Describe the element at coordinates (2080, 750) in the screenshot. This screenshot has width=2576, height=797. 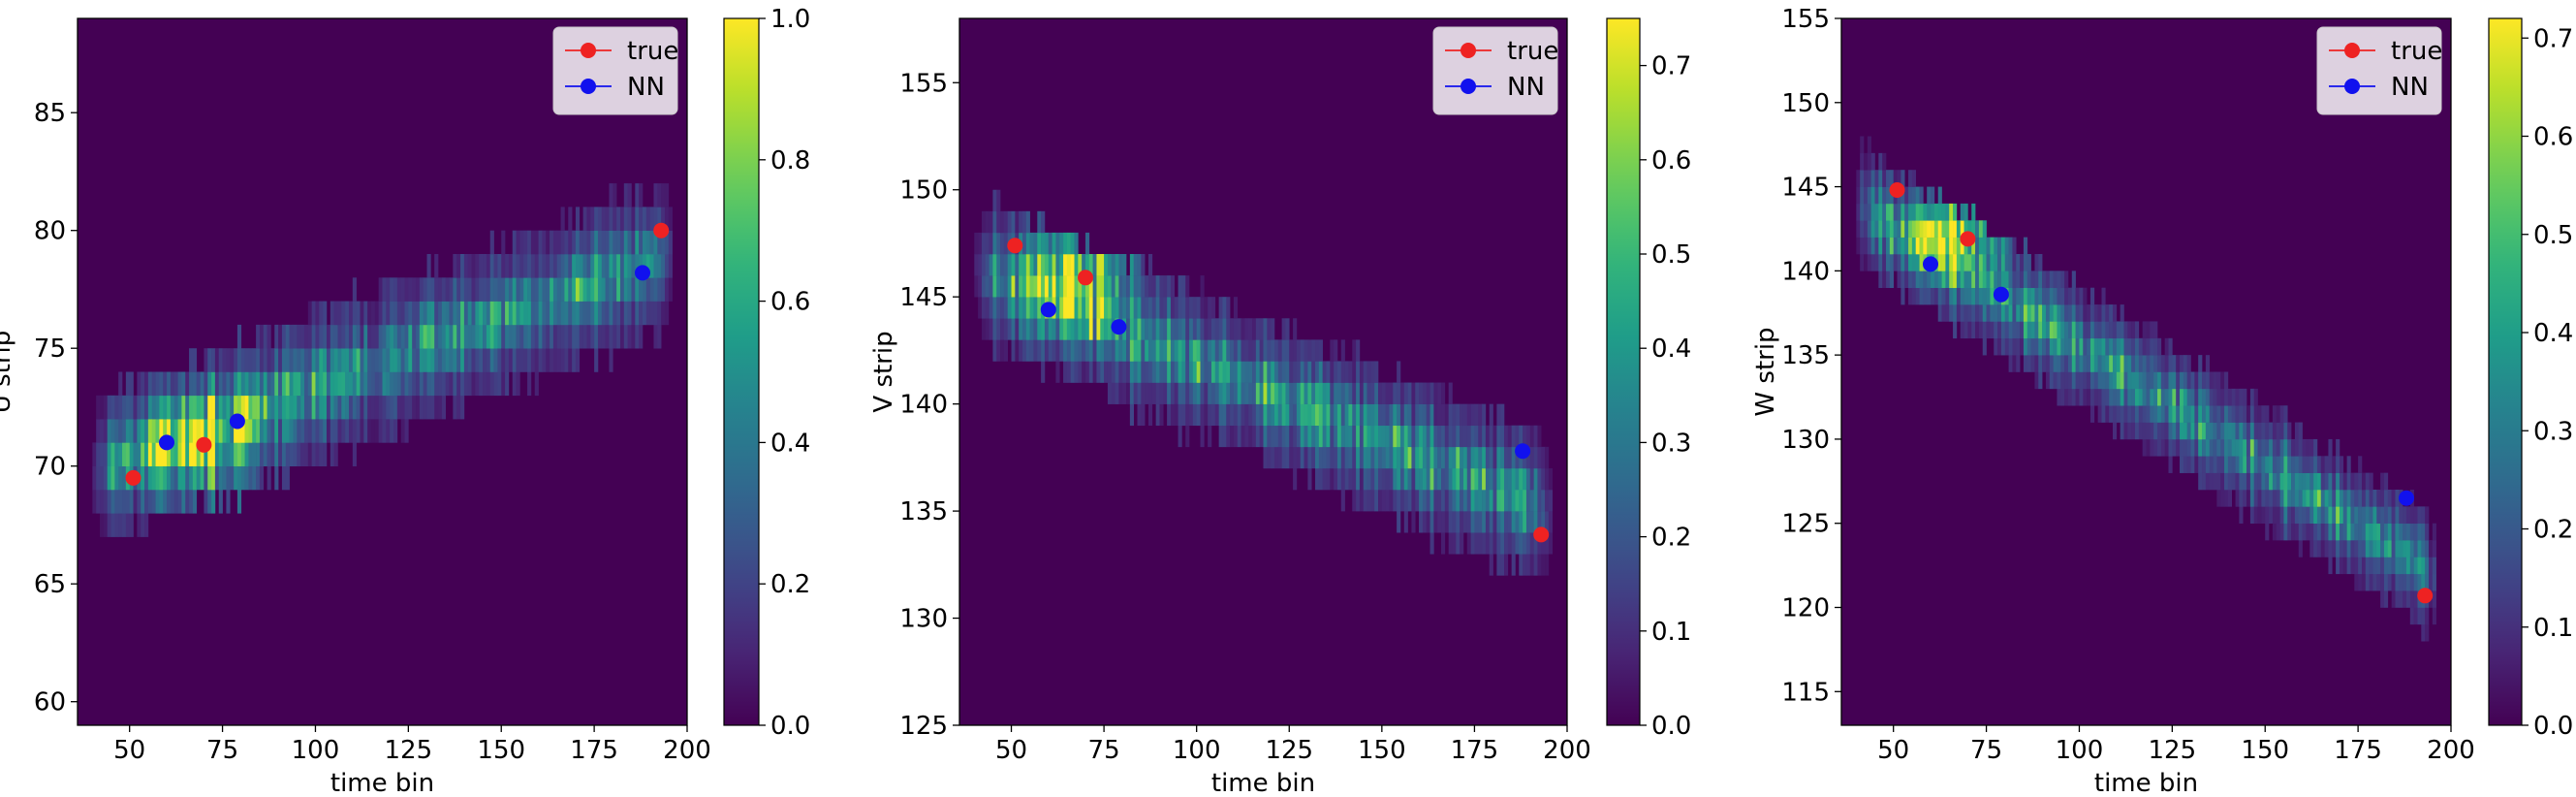
I see `x-tick-label: 100` at that location.